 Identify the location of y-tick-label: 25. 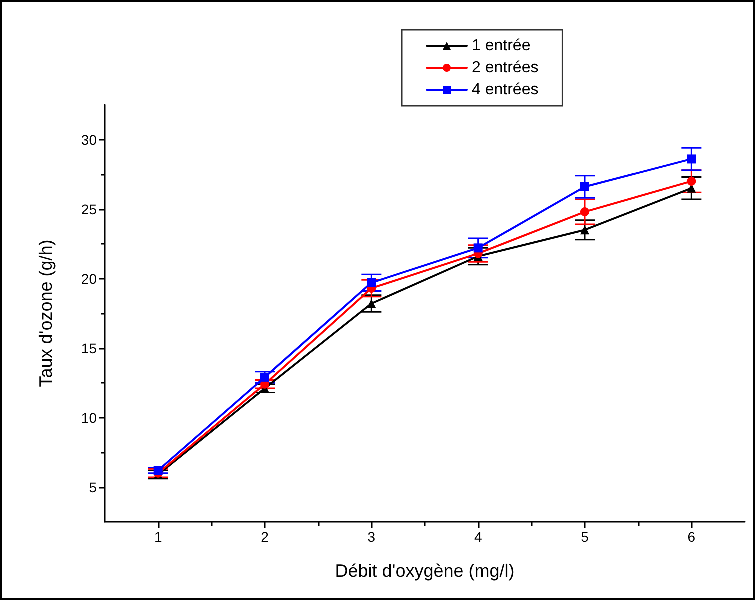
(89, 209).